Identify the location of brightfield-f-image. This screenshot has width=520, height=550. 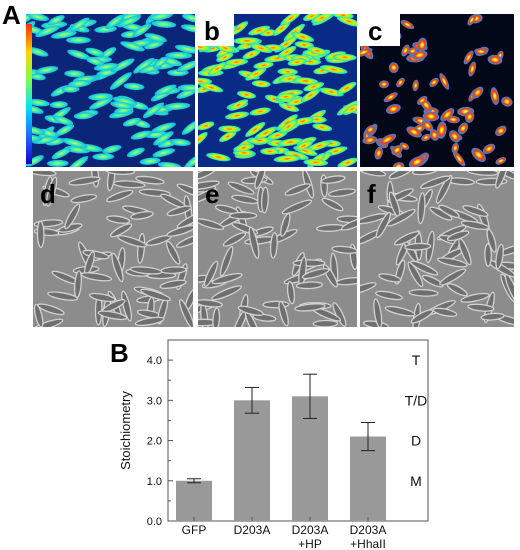
(437, 249).